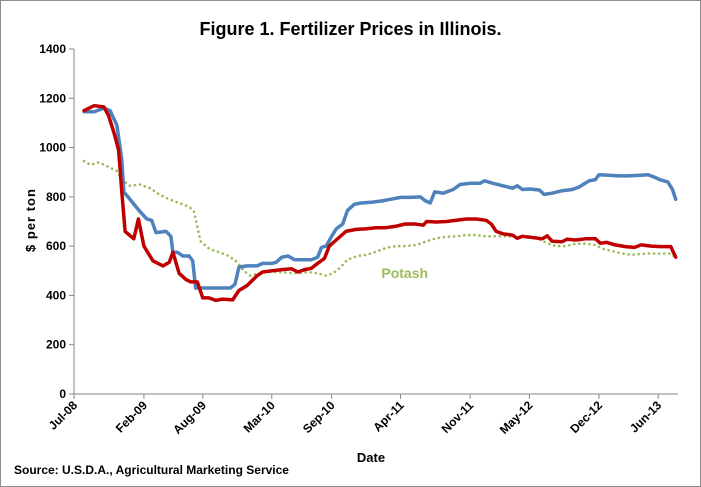  What do you see at coordinates (56, 246) in the screenshot?
I see `y-tick-label: 600` at bounding box center [56, 246].